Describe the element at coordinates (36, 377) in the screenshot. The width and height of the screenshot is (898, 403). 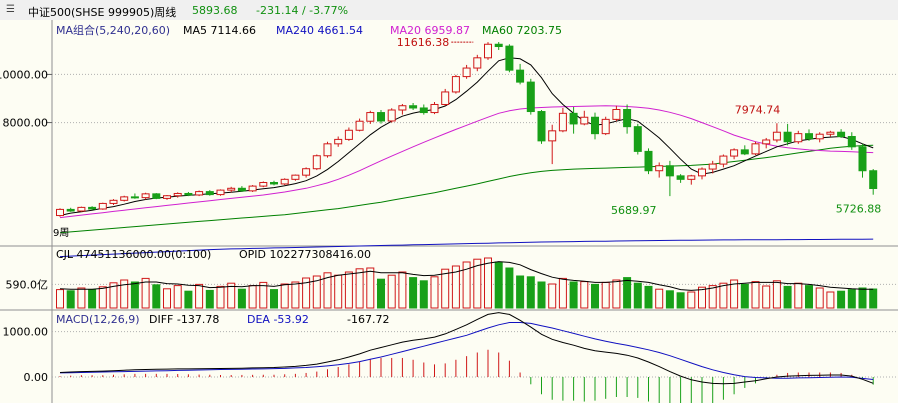
I see `macd-tick-label: 0.00` at that location.